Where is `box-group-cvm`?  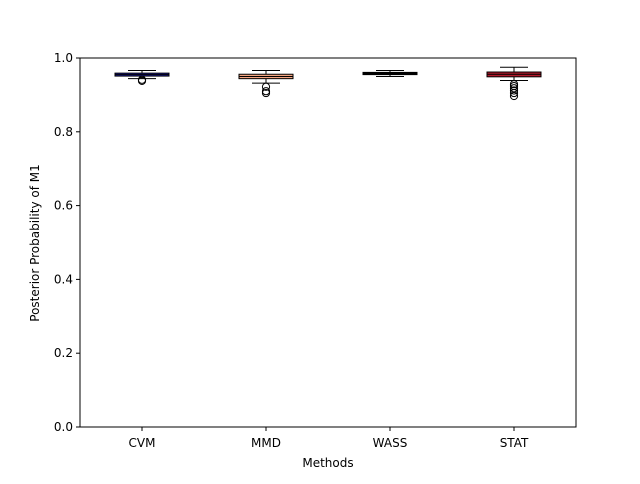 box-group-cvm is located at coordinates (142, 77).